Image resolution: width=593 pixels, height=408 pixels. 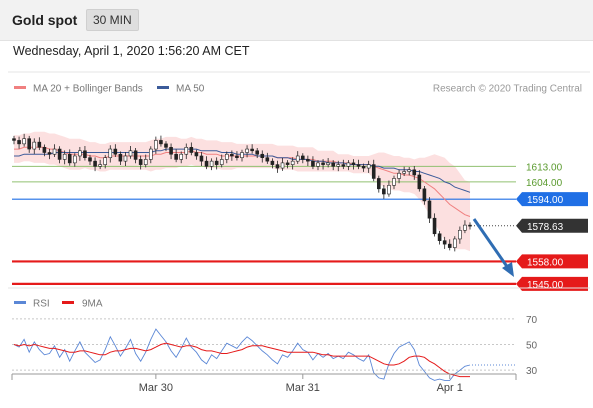 I want to click on header-bar: Gold spot 30 MIN, so click(x=296, y=20).